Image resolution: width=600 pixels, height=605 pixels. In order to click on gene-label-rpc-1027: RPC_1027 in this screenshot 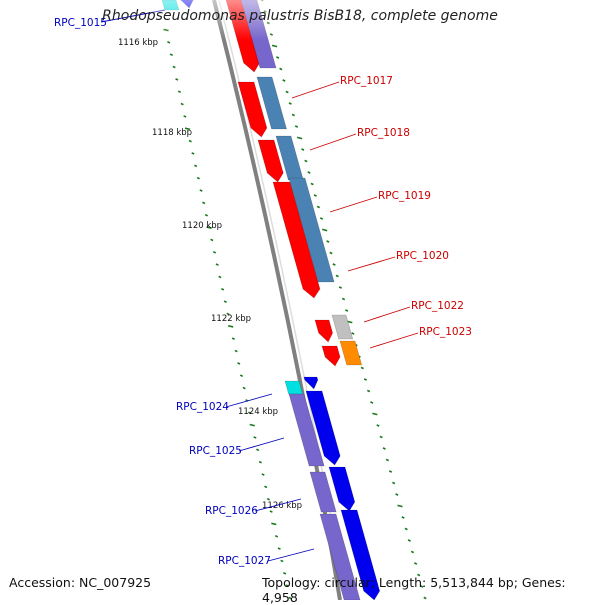, I will do `click(244, 561)`.